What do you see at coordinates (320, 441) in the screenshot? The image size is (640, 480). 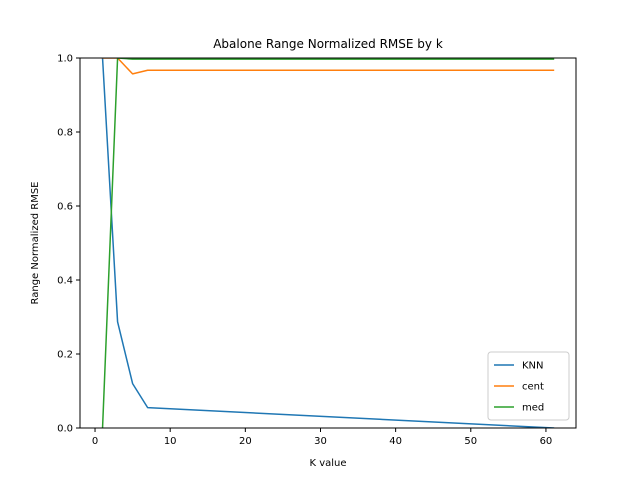 I see `x-tick-label: 30` at bounding box center [320, 441].